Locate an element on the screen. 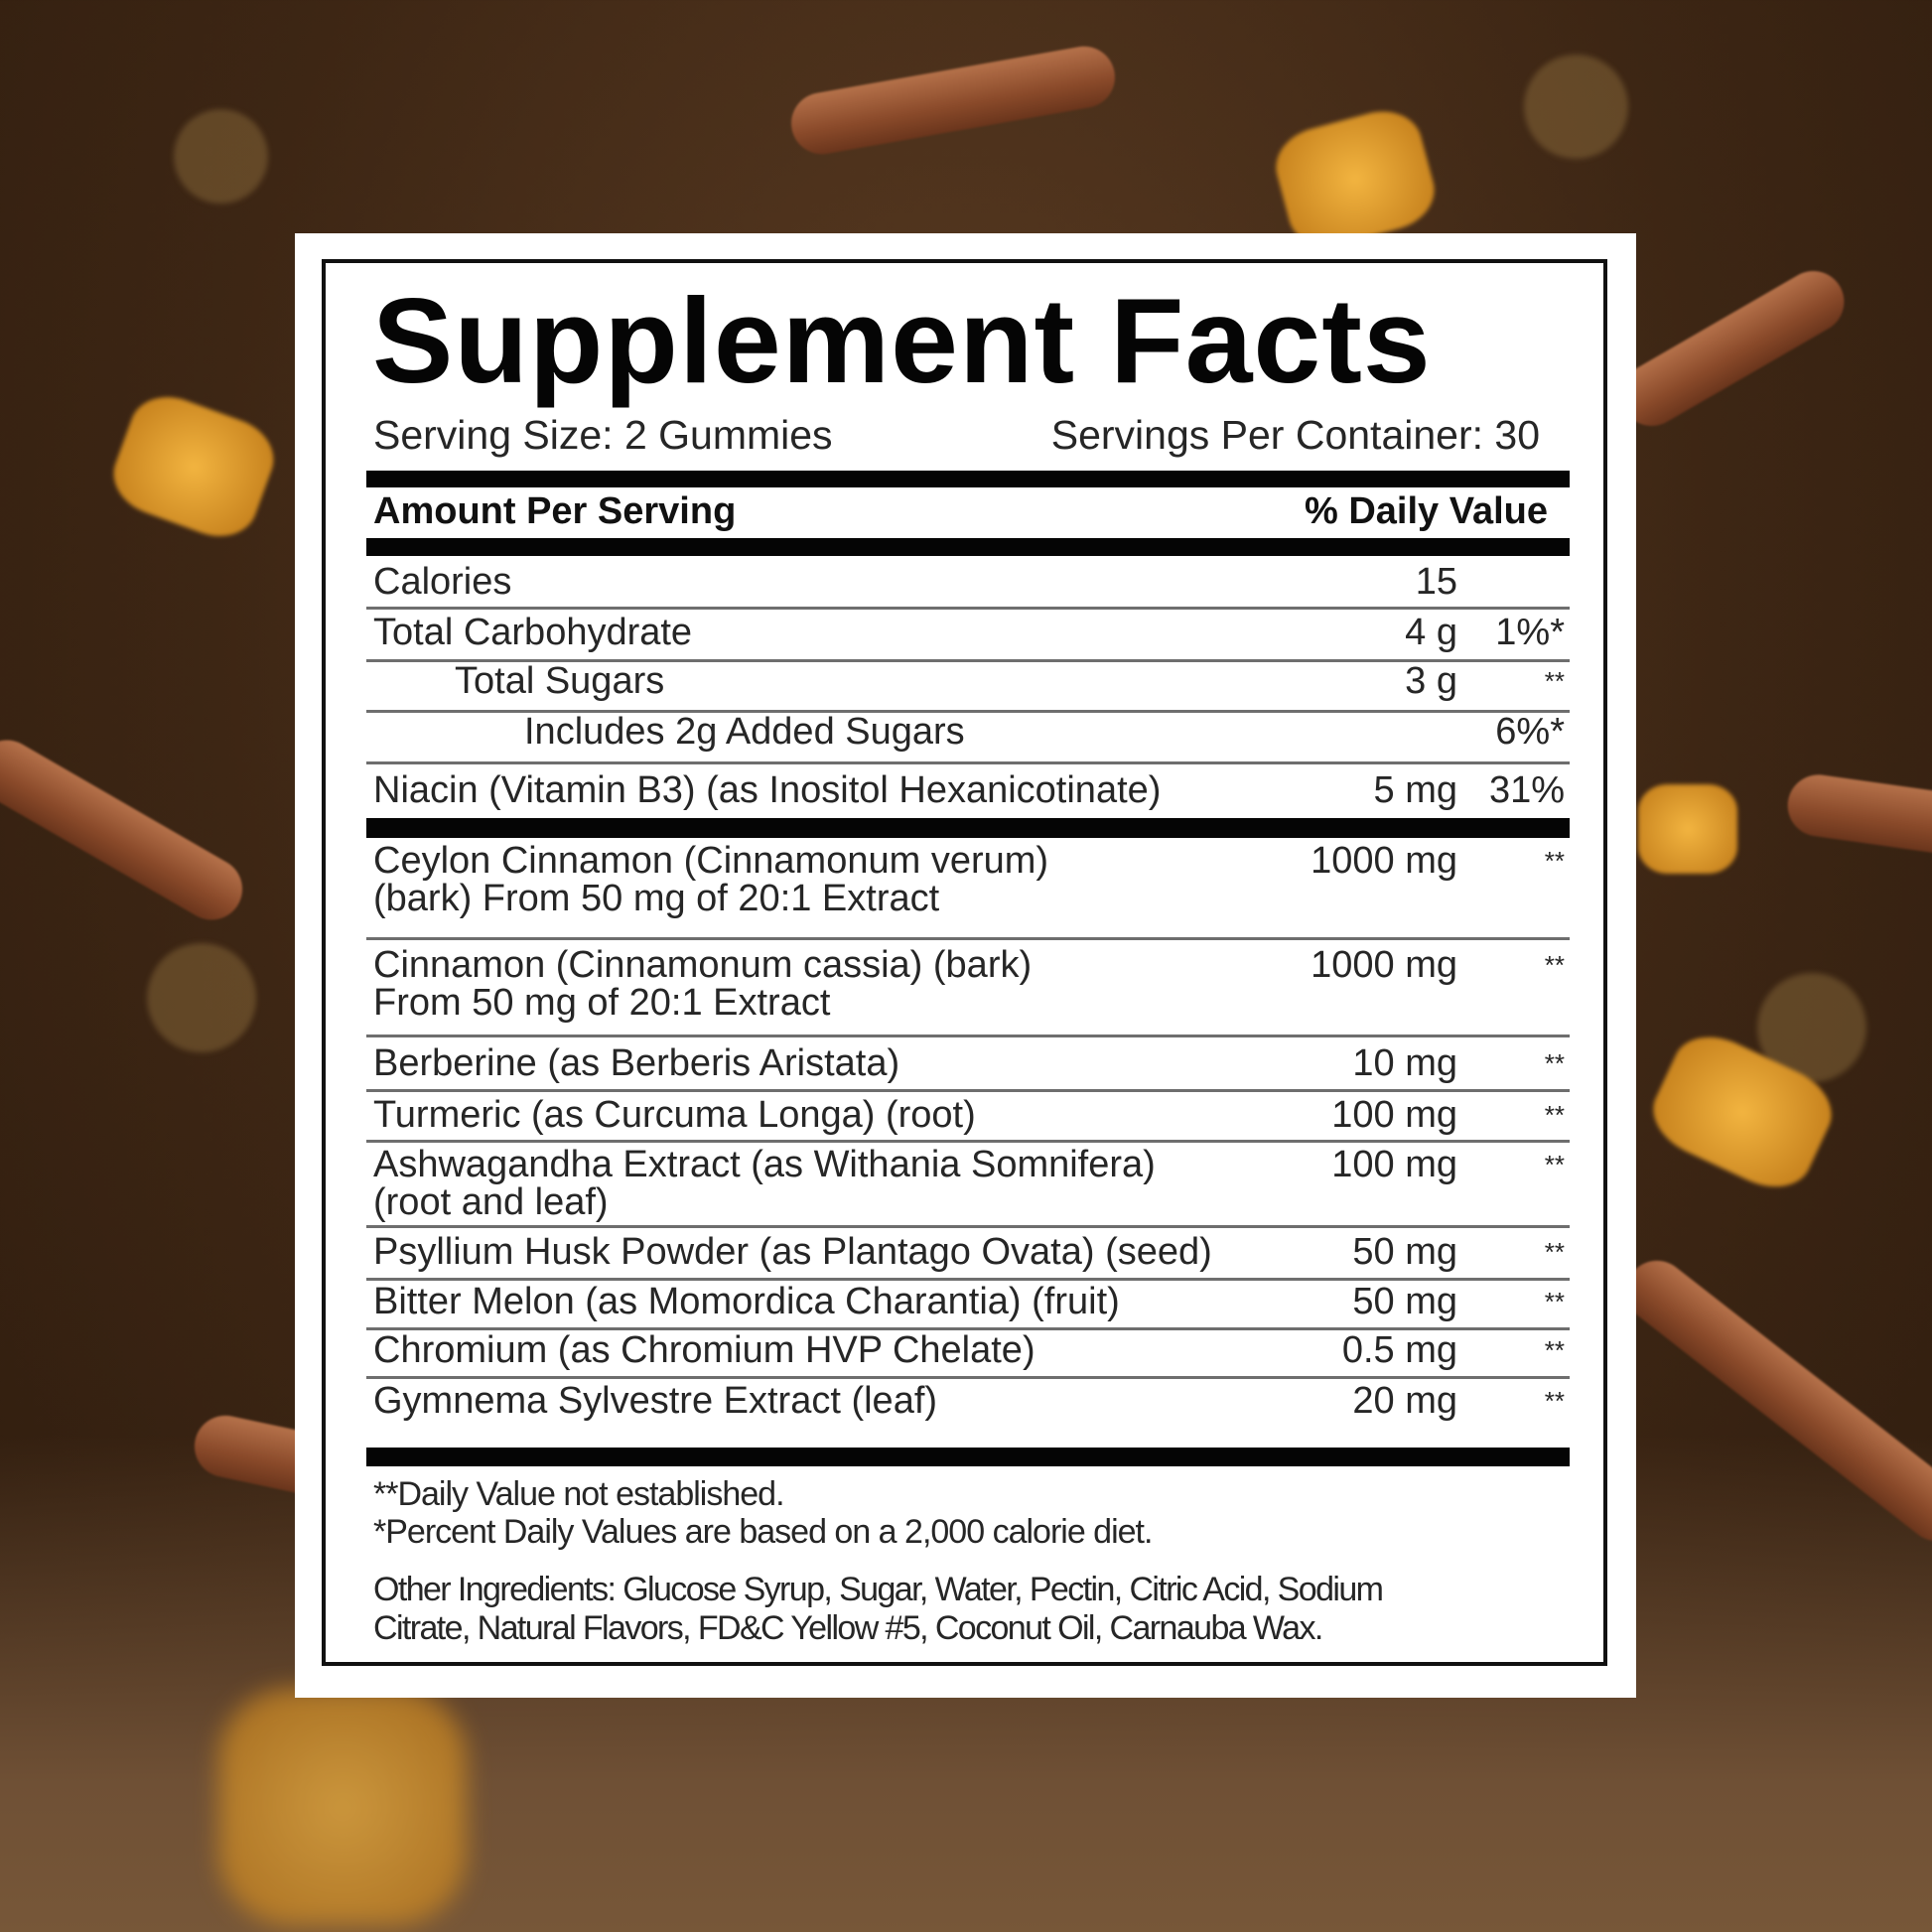 The width and height of the screenshot is (1932, 1932). servings-per-container: Servings Per Container: 30 is located at coordinates (1295, 435).